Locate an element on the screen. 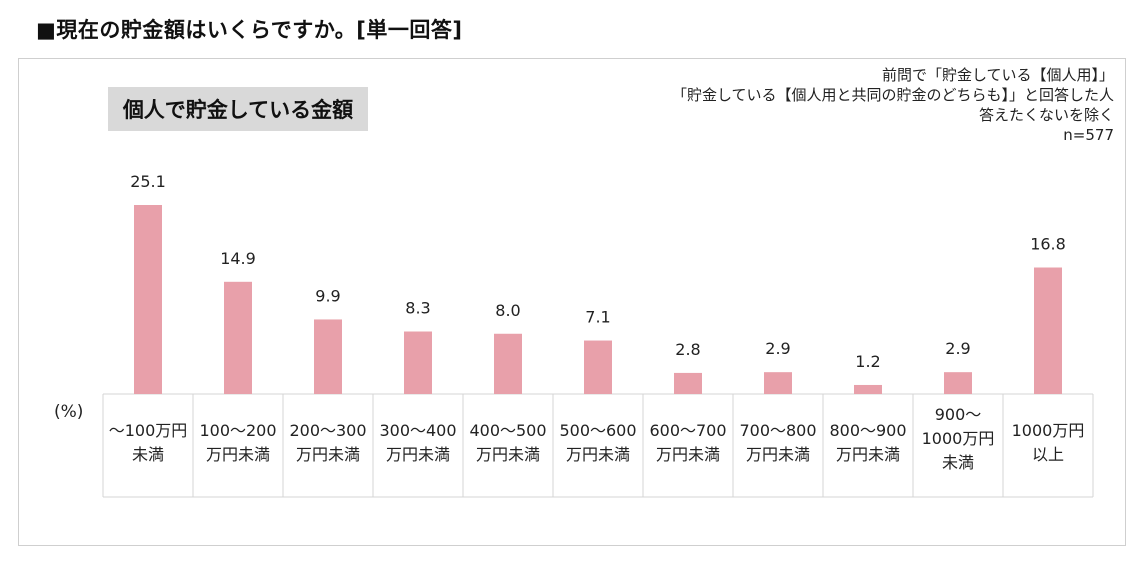 This screenshot has height=582, width=1144. category-label: 600～700 is located at coordinates (687, 430).